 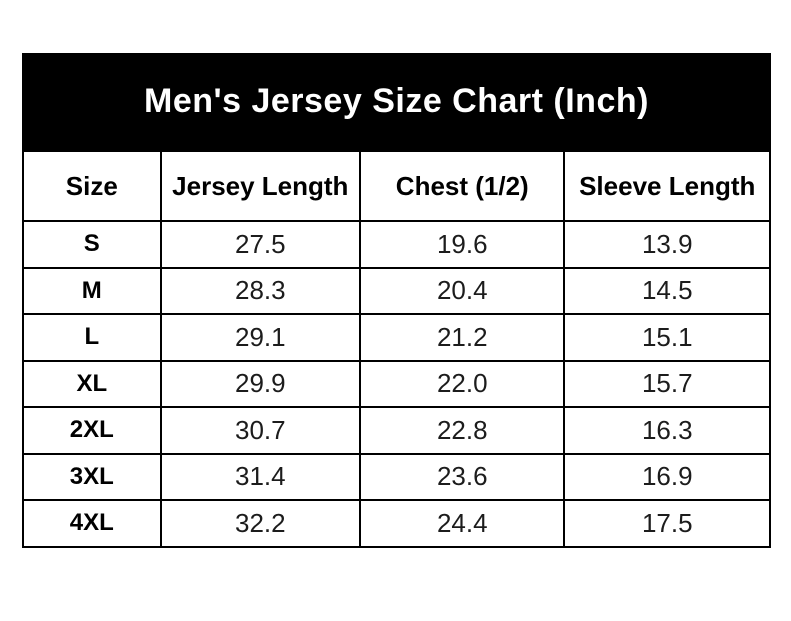 I want to click on chest-value: 20.4, so click(x=462, y=290).